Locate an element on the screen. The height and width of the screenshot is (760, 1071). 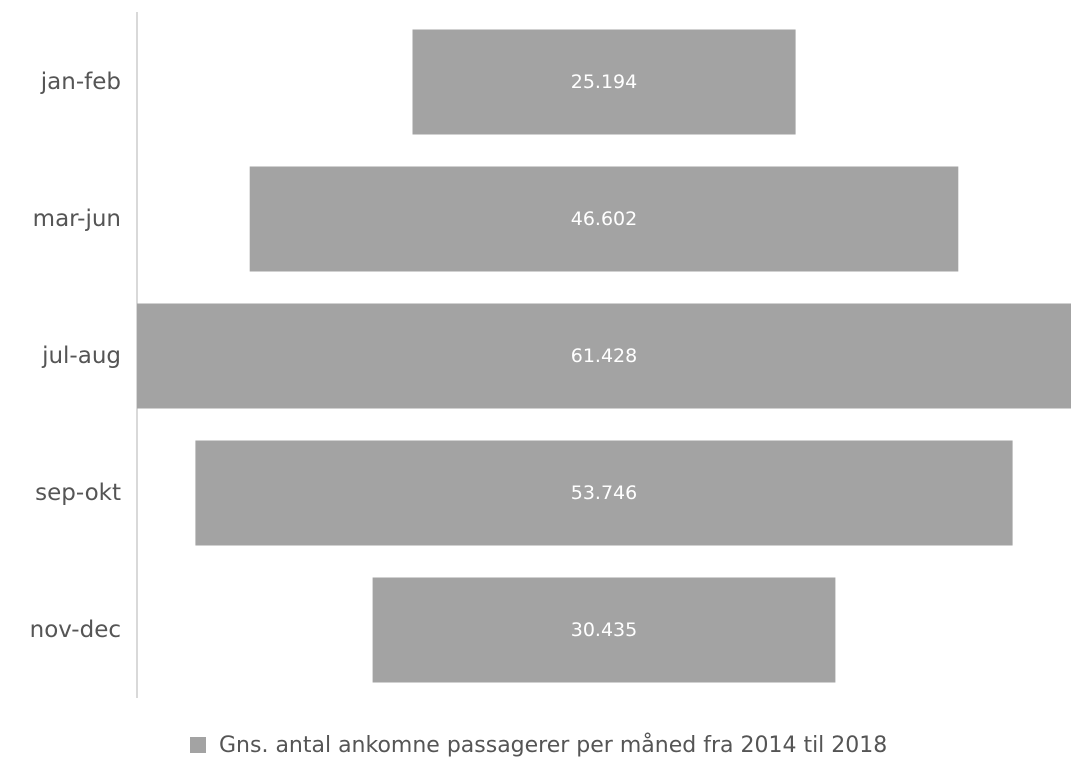
legend-swatch is located at coordinates (198, 745).